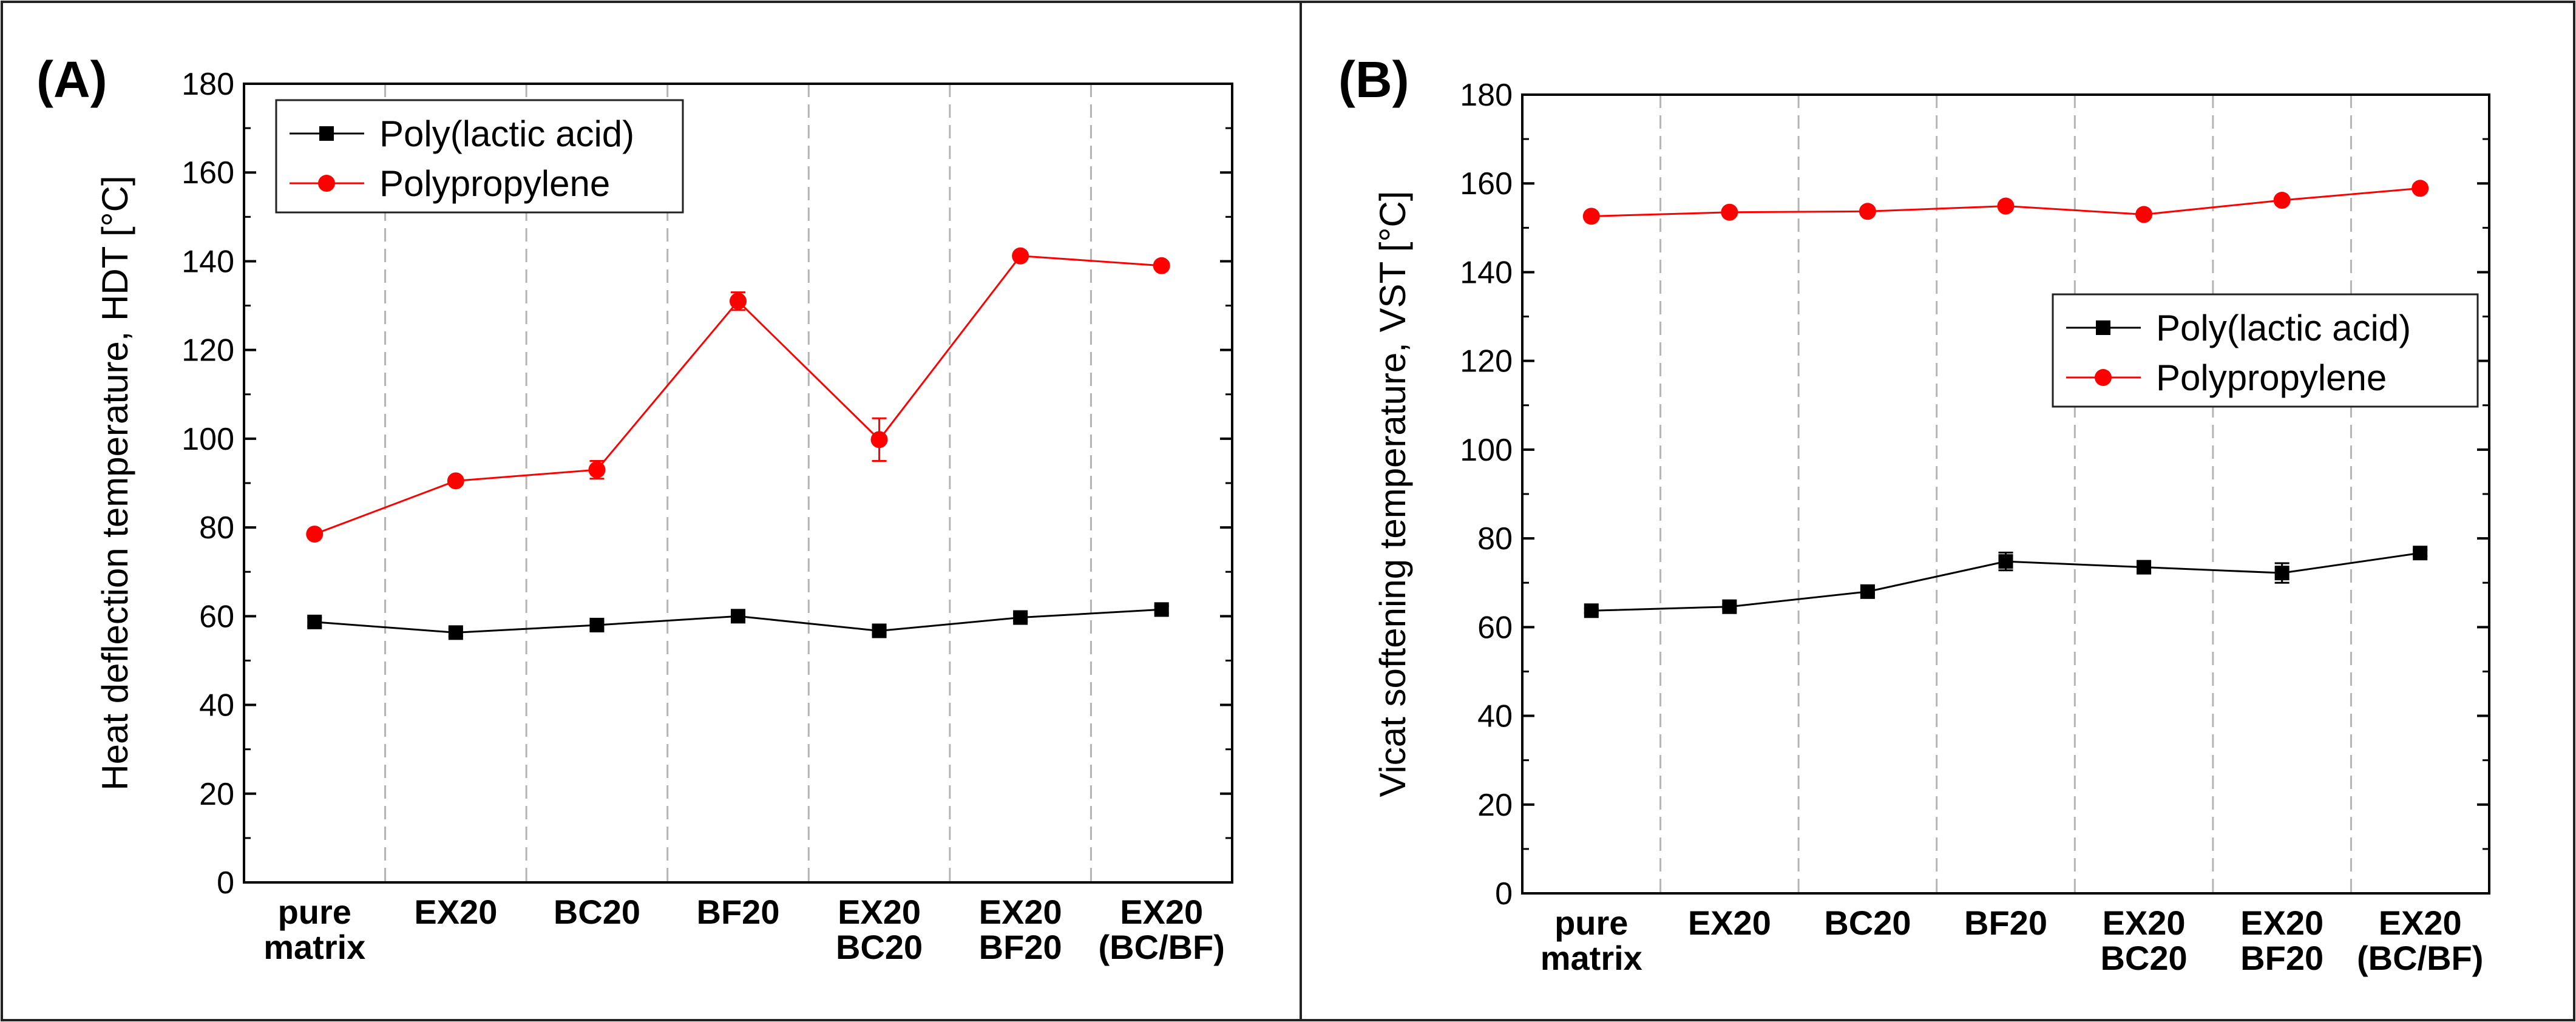  Describe the element at coordinates (71, 79) in the screenshot. I see `panel-label-a: (A)` at that location.